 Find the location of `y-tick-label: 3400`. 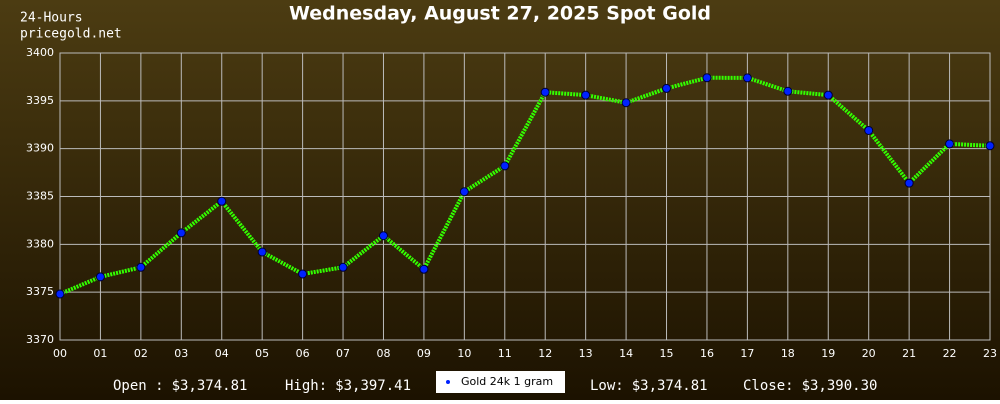

y-tick-label: 3400 is located at coordinates (40, 52).